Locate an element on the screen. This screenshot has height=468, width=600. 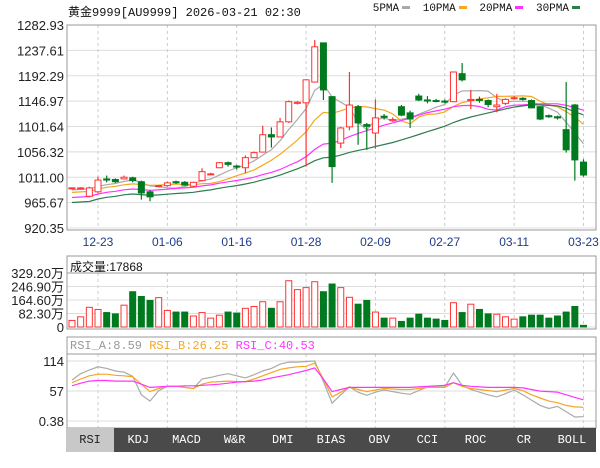
tab-roc: ROC is located at coordinates (475, 440).